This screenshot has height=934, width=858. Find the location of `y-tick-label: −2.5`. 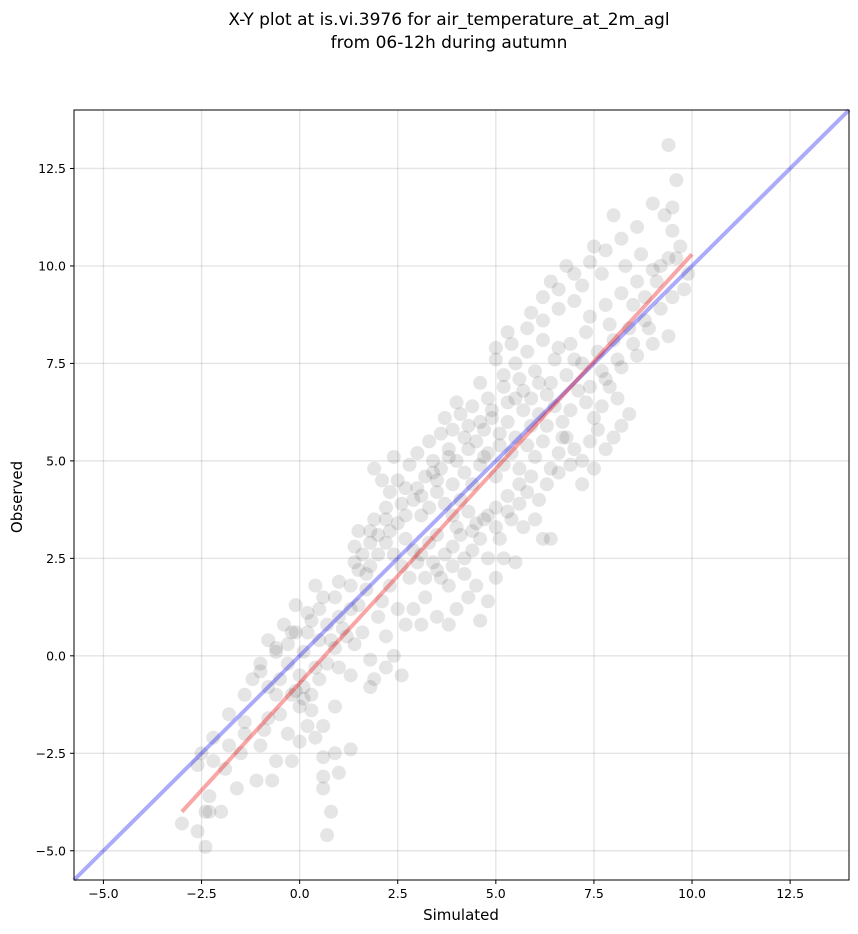

y-tick-label: −2.5 is located at coordinates (51, 753).